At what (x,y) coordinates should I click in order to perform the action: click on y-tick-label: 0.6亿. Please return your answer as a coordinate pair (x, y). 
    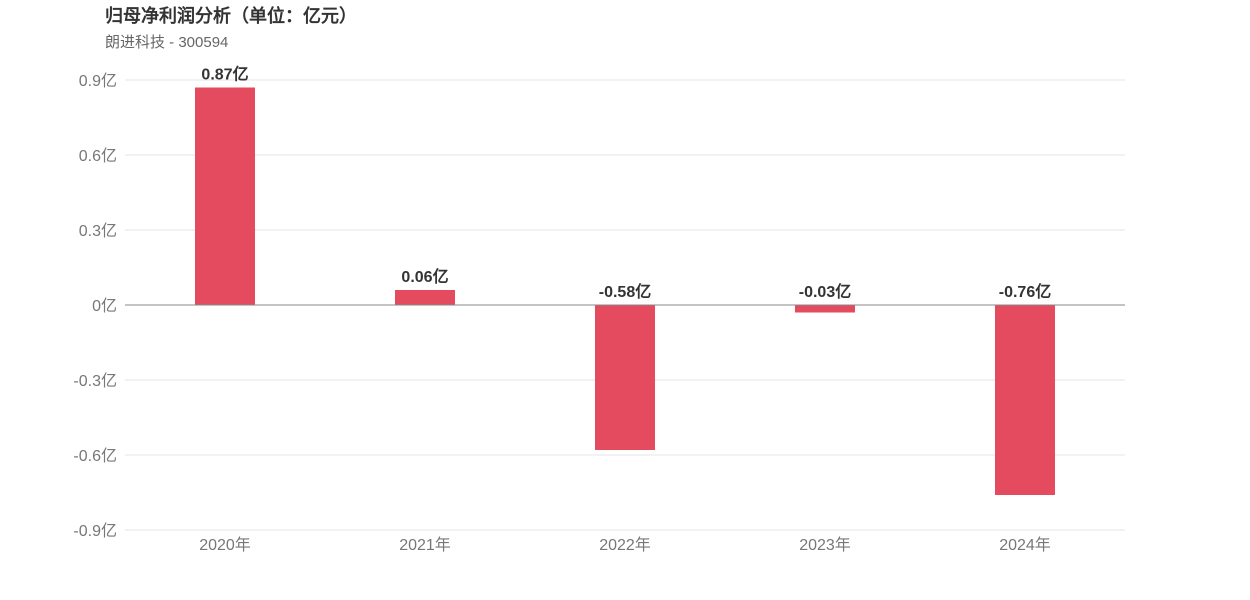
    Looking at the image, I should click on (98, 156).